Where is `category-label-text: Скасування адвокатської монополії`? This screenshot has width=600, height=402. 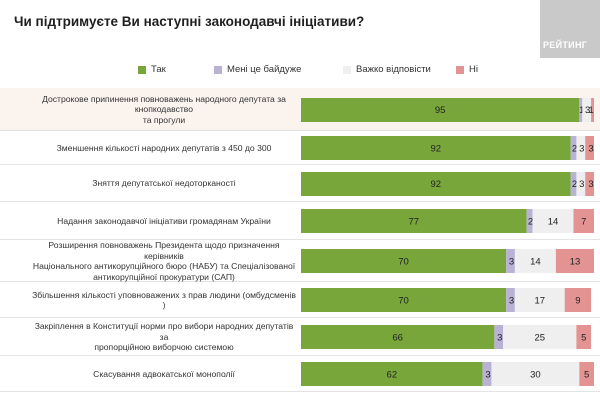
category-label-text: Скасування адвокатської монополії is located at coordinates (164, 374).